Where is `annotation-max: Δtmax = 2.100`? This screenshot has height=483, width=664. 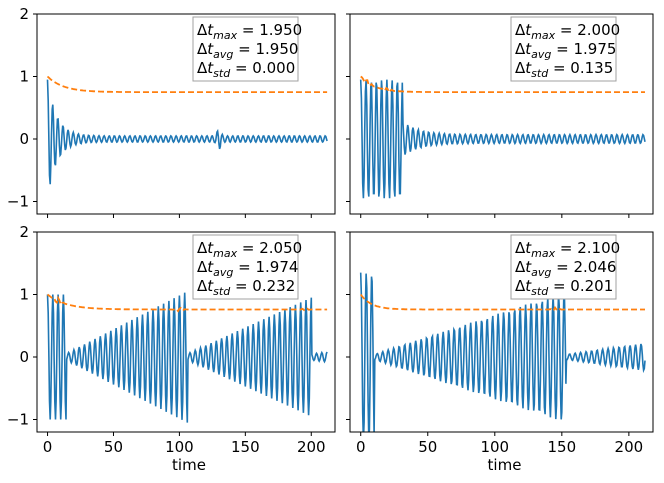
annotation-max: Δtmax = 2.100 is located at coordinates (567, 249).